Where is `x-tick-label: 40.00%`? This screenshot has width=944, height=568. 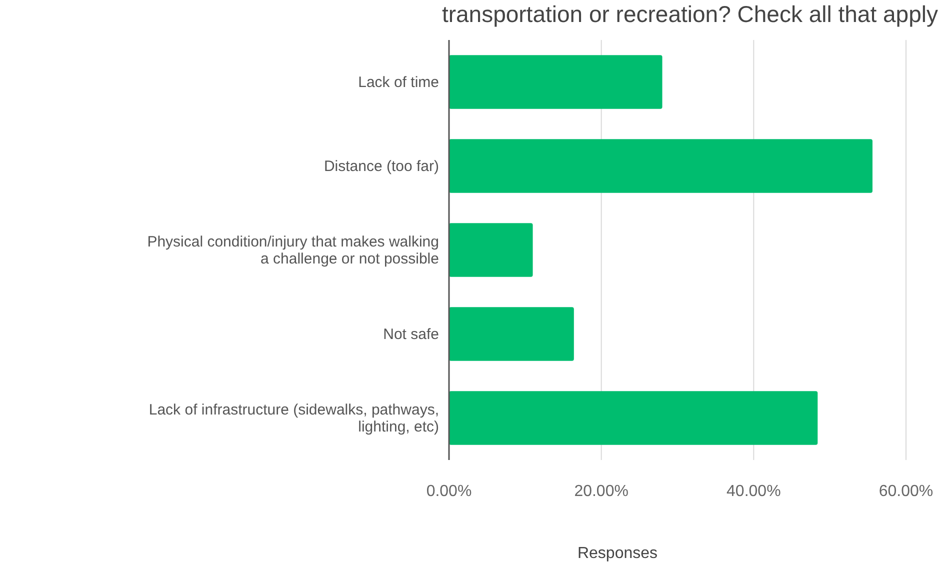
x-tick-label: 40.00% is located at coordinates (753, 491).